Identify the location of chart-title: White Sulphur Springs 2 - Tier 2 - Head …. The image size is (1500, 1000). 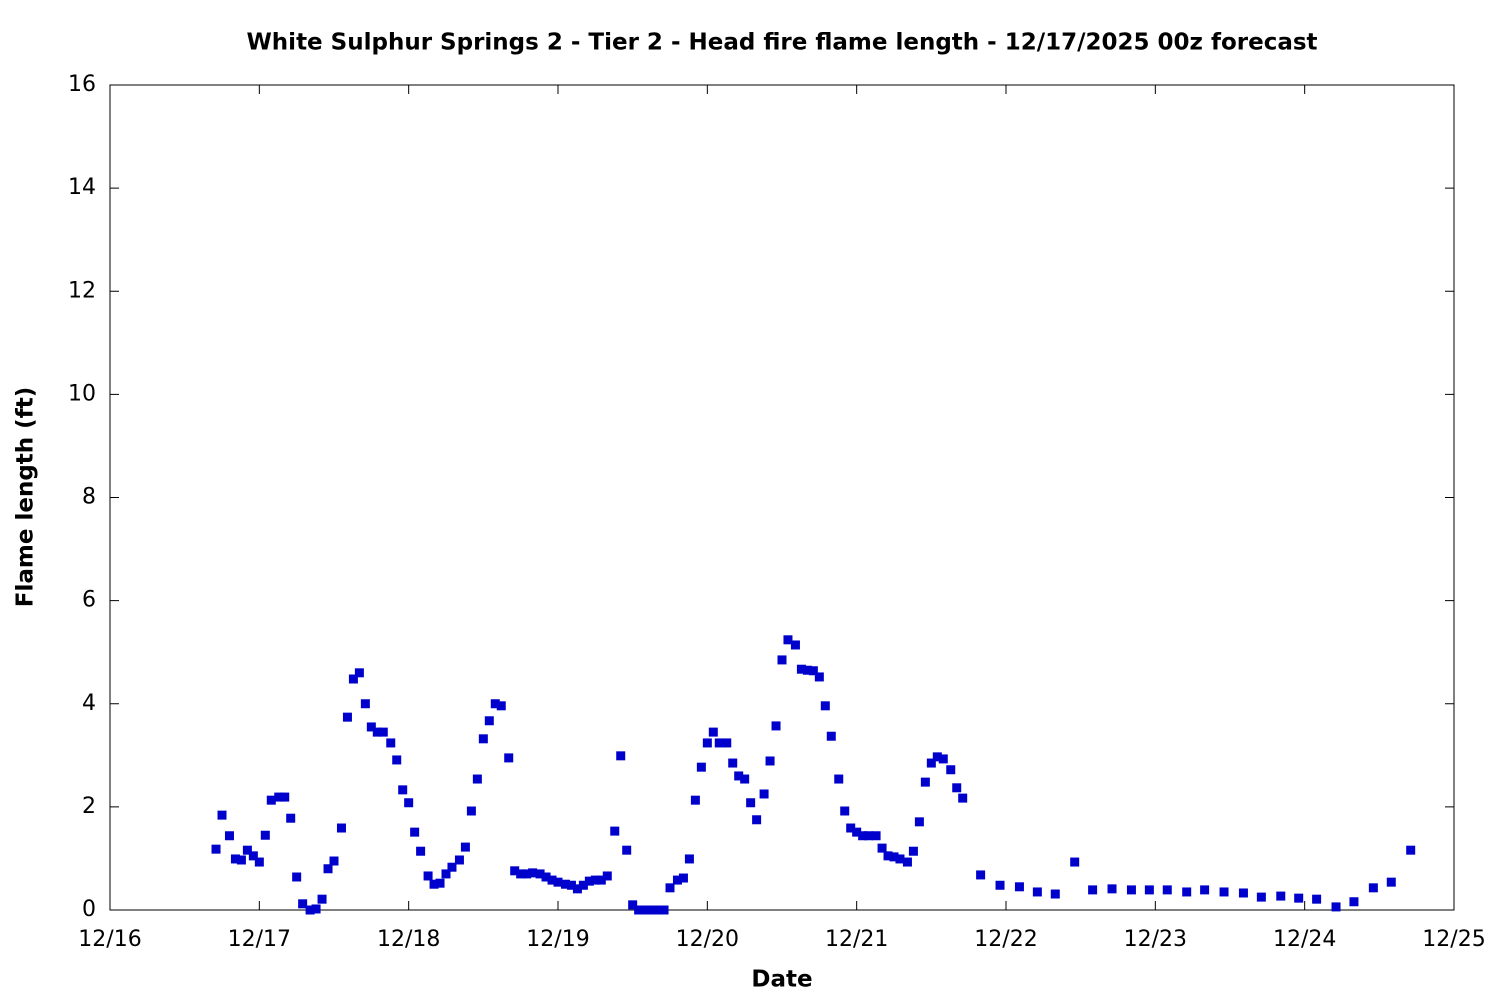
(781, 43).